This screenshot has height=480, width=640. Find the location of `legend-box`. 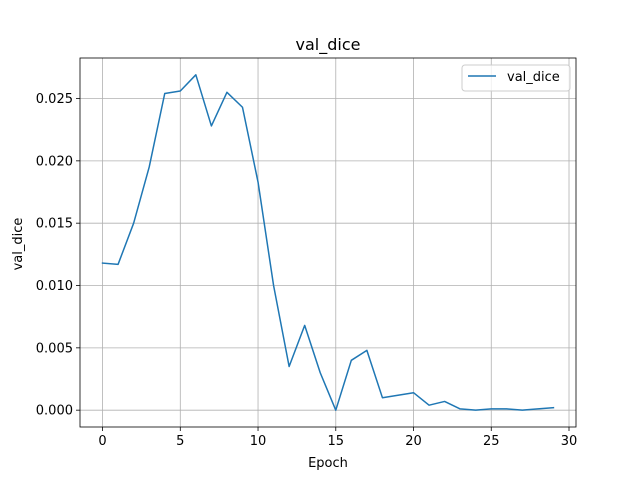

legend-box is located at coordinates (516, 78).